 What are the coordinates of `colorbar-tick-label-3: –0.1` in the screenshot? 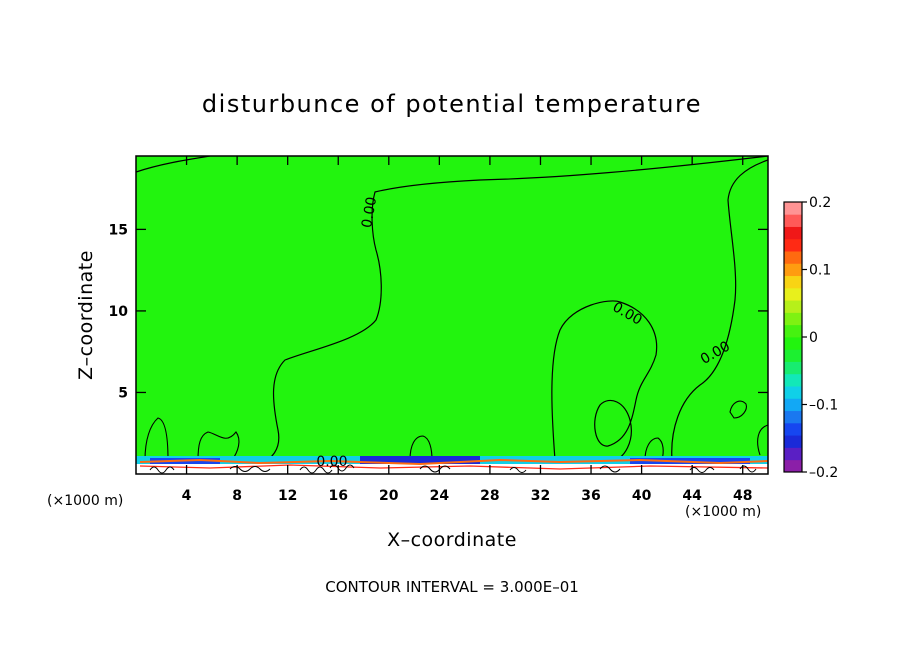 It's located at (823, 406).